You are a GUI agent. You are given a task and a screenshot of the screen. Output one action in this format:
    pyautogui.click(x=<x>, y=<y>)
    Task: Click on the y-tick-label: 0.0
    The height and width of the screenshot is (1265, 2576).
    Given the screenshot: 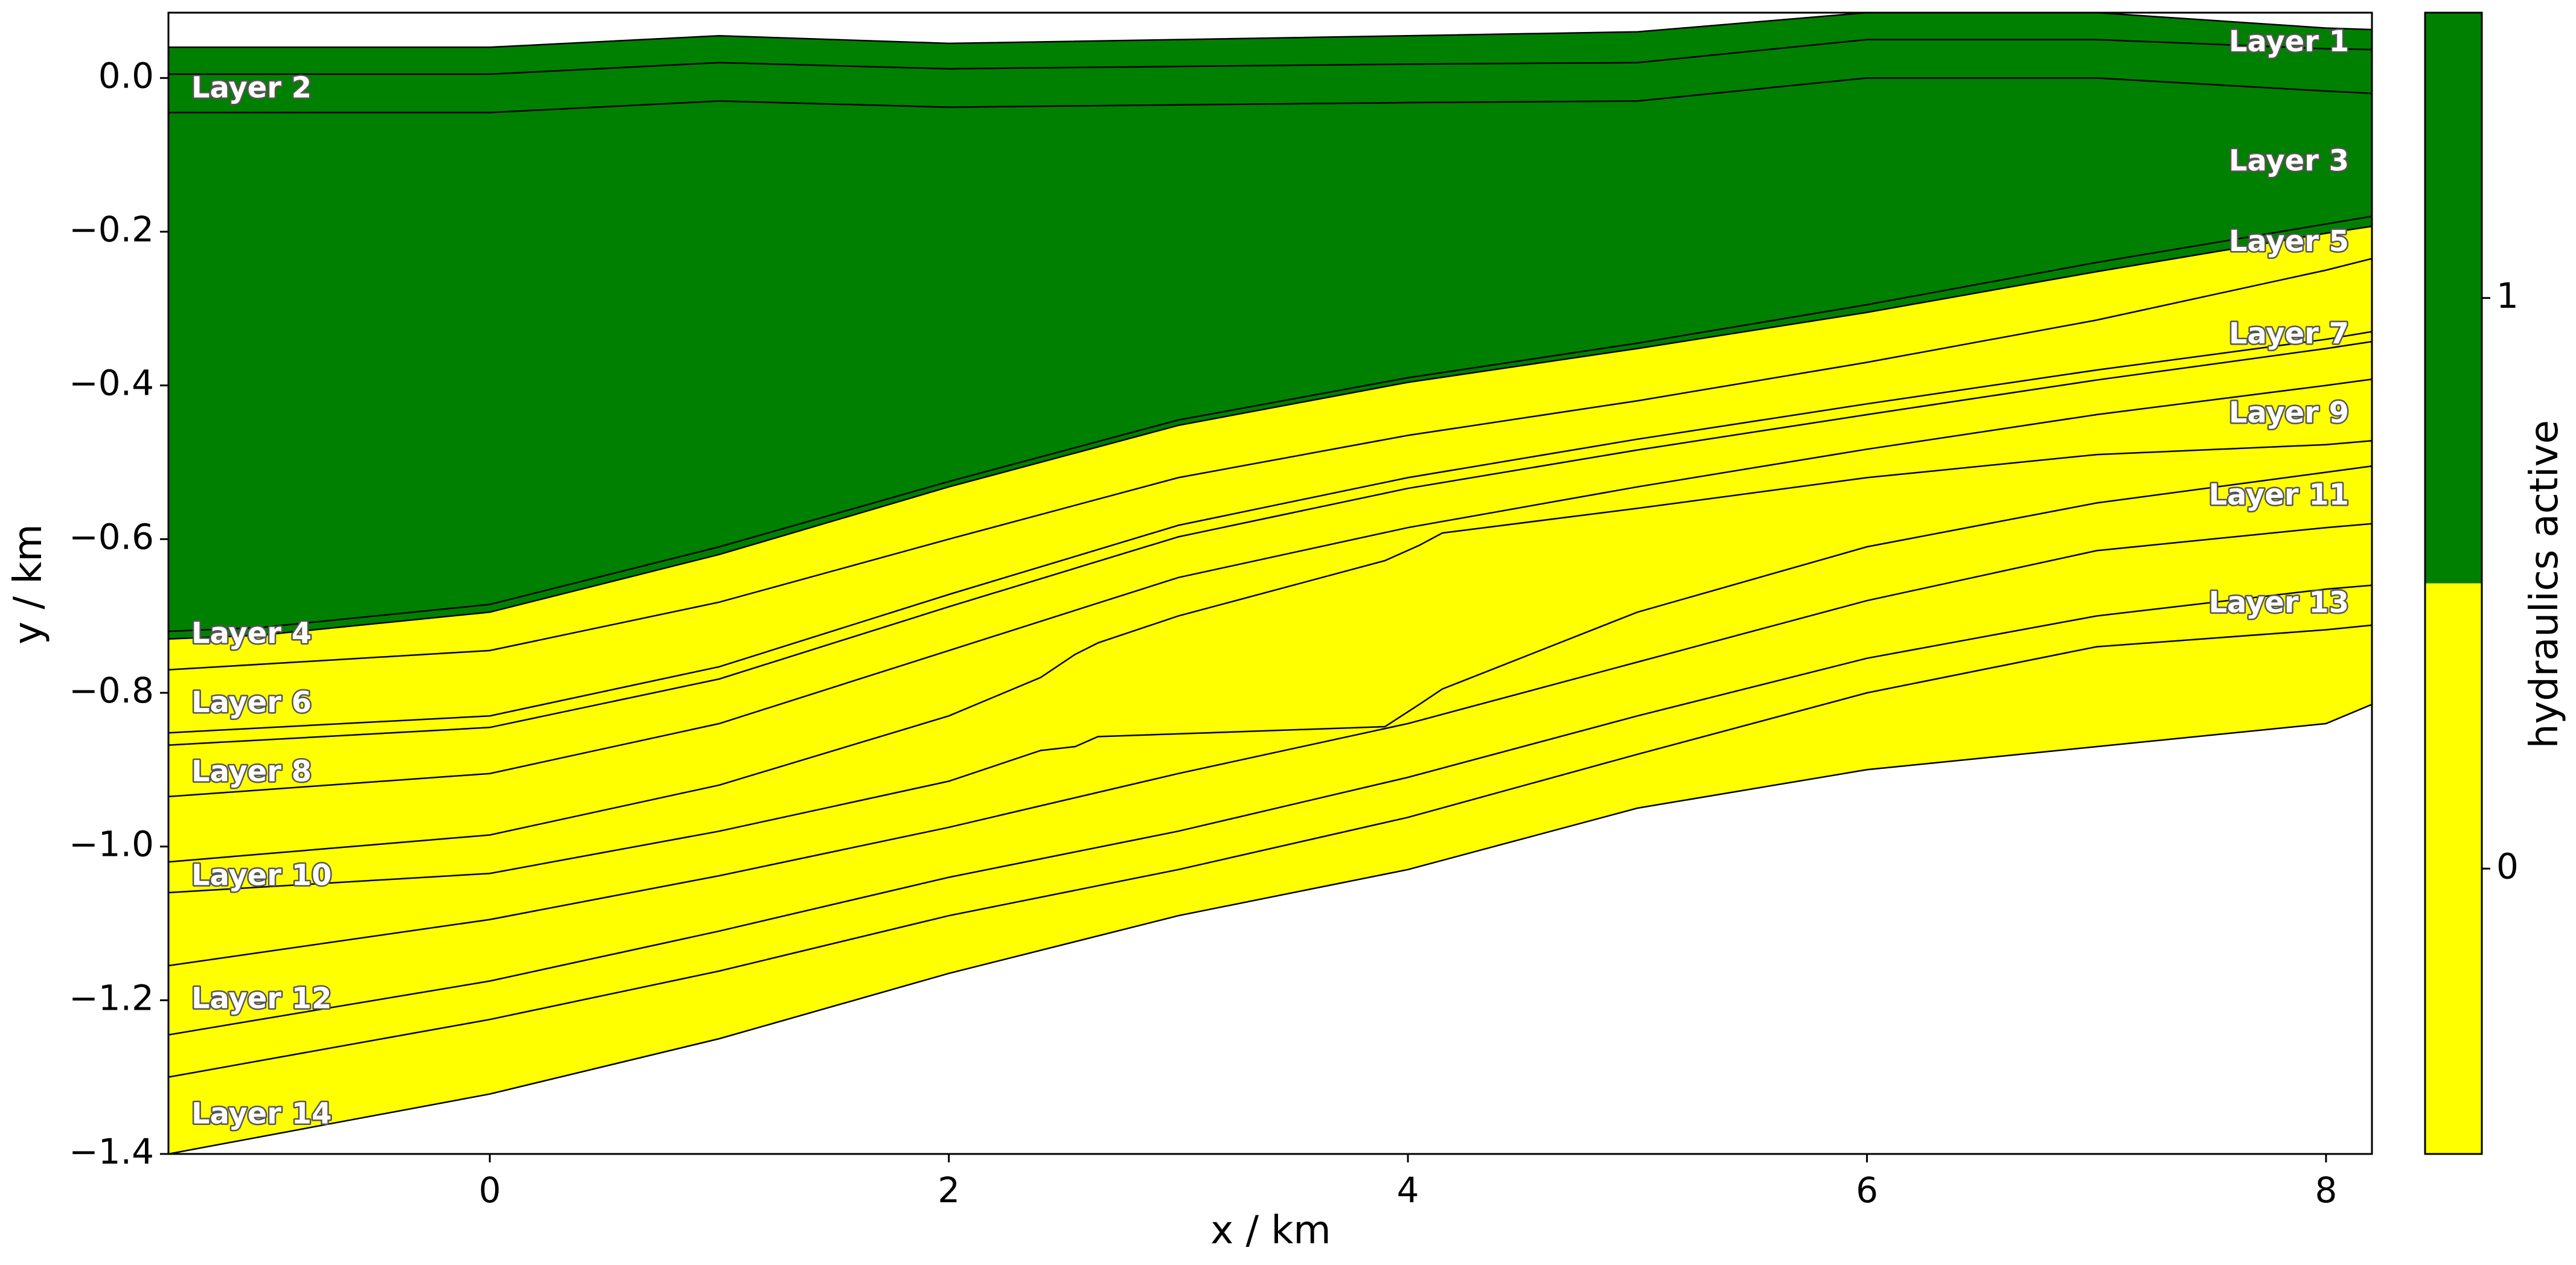 What is the action you would take?
    pyautogui.click(x=126, y=75)
    